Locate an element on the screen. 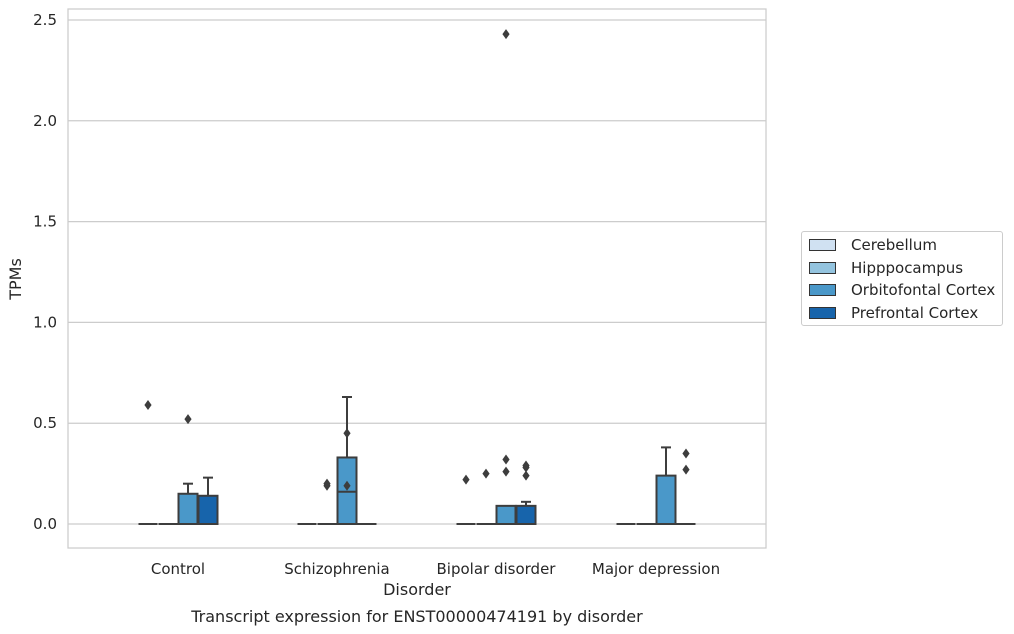 The width and height of the screenshot is (1014, 634). x-tick-label: Schizophrenia is located at coordinates (336, 569).